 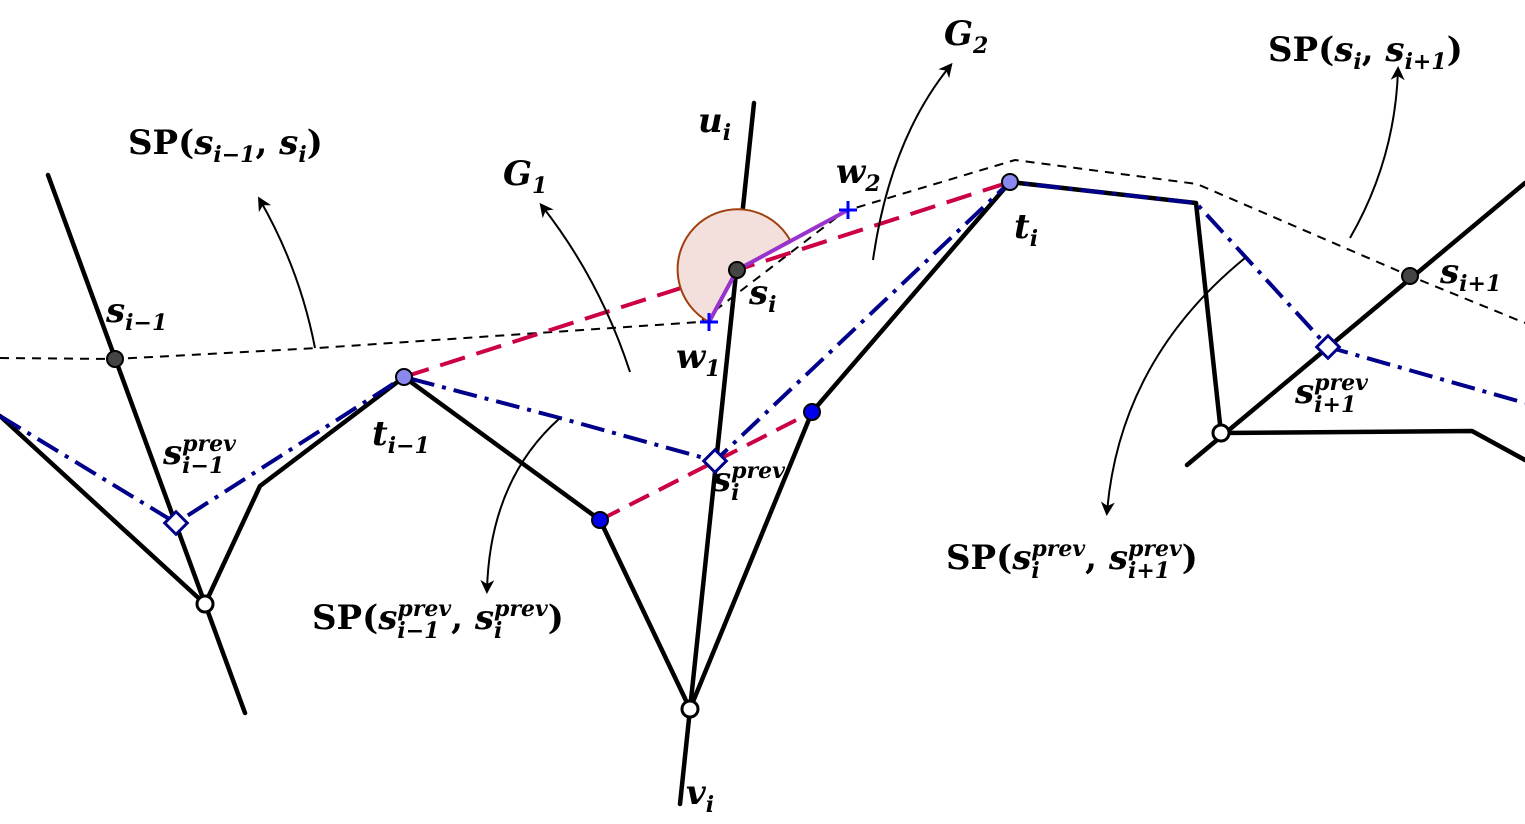 What do you see at coordinates (205, 604) in the screenshot?
I see `vertex-open-left` at bounding box center [205, 604].